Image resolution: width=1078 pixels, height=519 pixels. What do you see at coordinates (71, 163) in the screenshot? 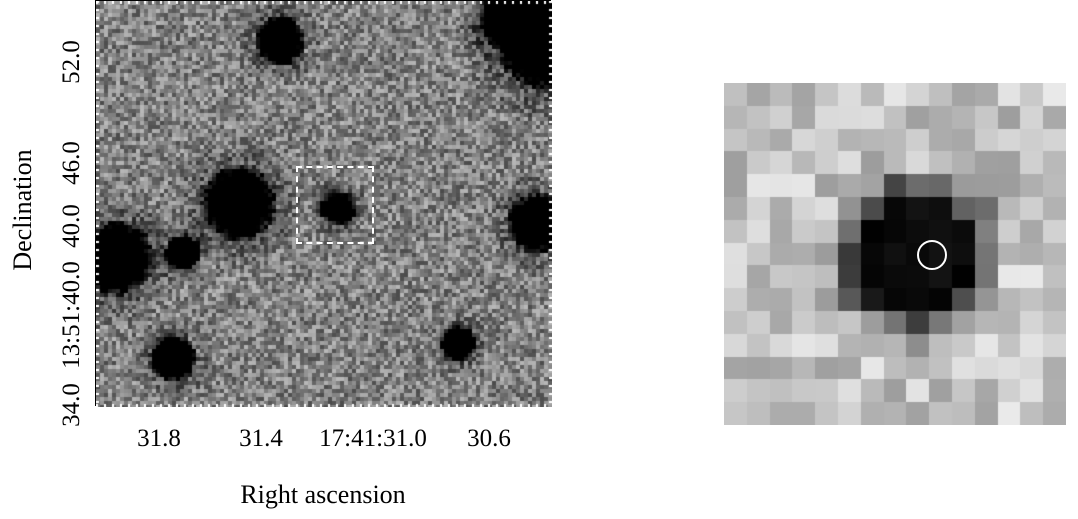
I see `y-tick-label: 46.0` at bounding box center [71, 163].